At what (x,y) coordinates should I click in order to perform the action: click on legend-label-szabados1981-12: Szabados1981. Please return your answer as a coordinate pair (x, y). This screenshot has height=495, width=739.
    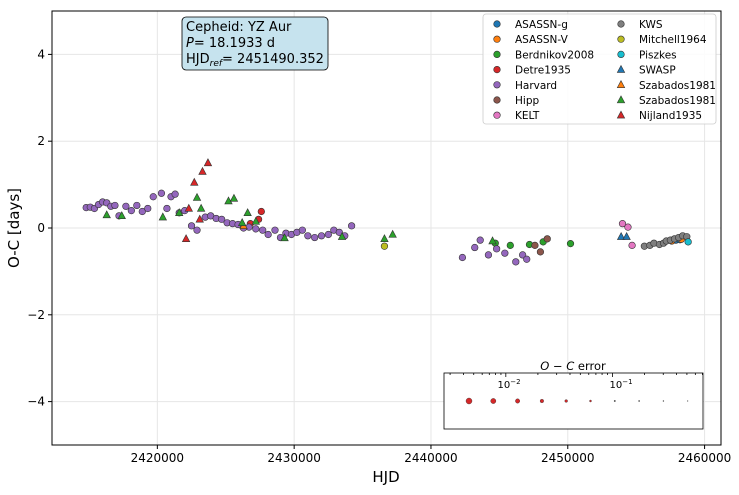
    Looking at the image, I should click on (677, 101).